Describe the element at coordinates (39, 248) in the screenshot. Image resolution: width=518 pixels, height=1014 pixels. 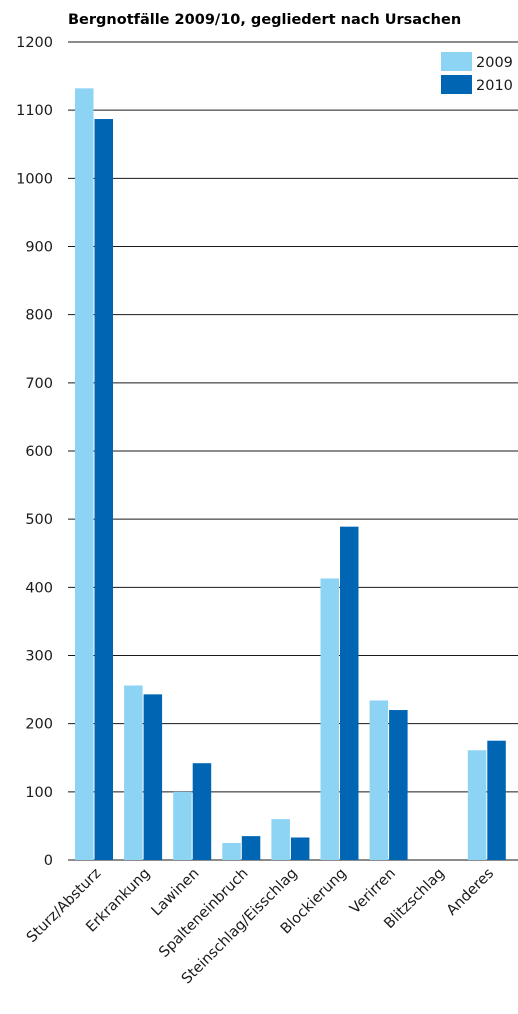
I see `y-tick-label-900: 900` at that location.